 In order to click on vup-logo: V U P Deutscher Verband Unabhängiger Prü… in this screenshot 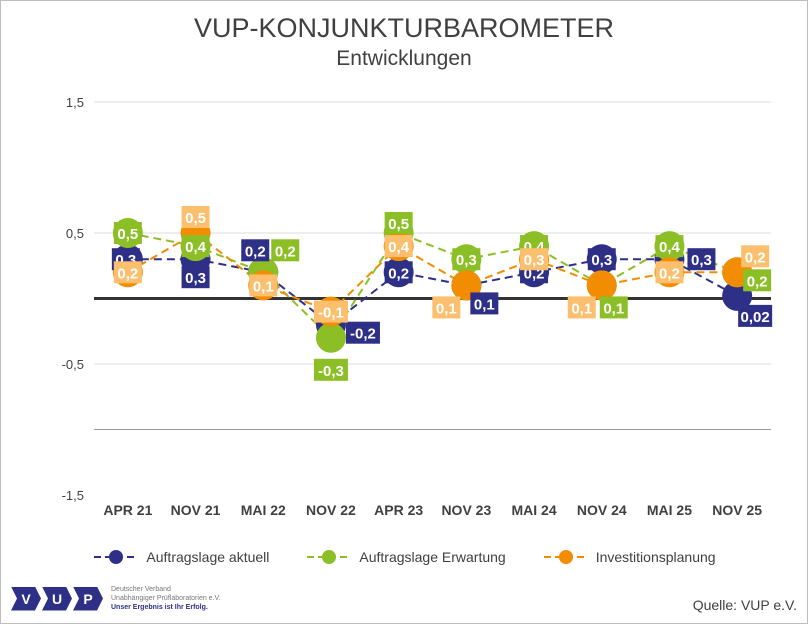, I will do `click(115, 598)`.